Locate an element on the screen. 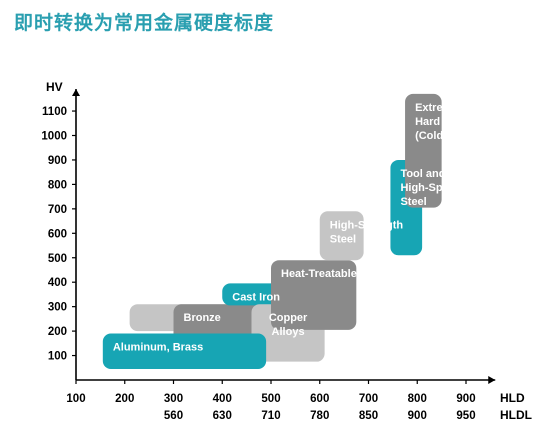 Image resolution: width=545 pixels, height=435 pixels. y-tick-label: 1100 is located at coordinates (54, 112).